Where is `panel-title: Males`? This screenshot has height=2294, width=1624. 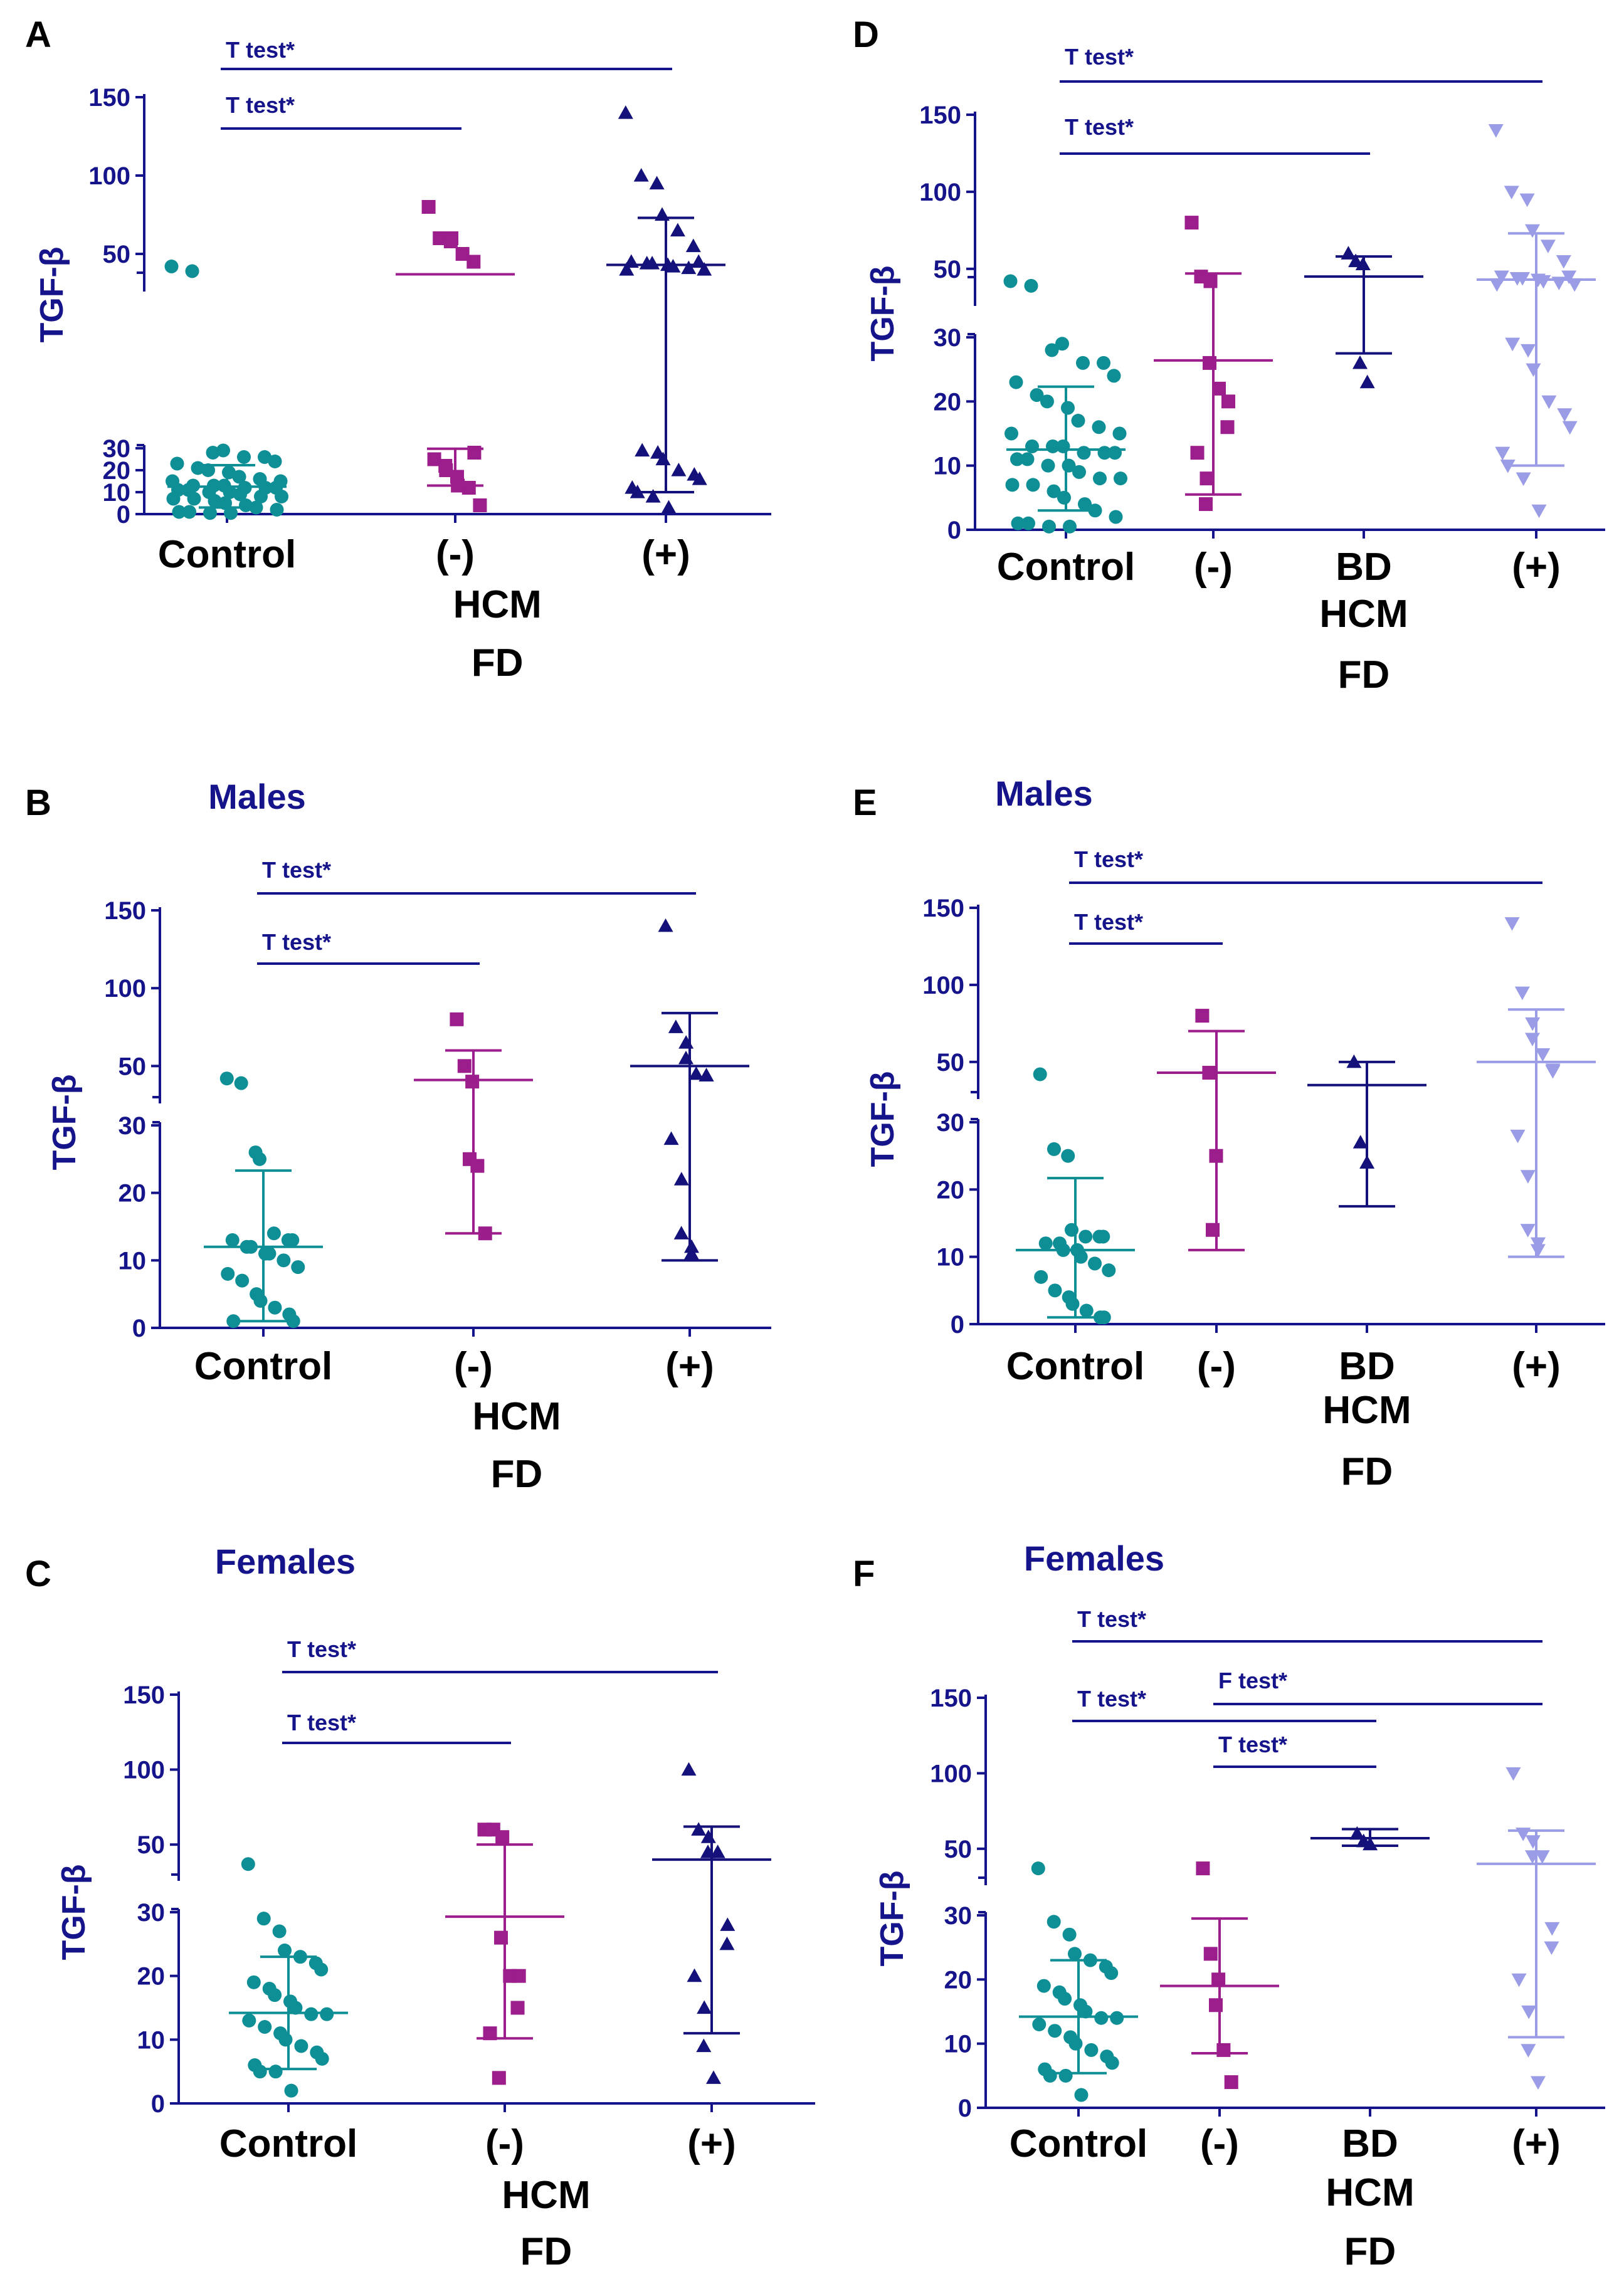
panel-title: Males is located at coordinates (1044, 793).